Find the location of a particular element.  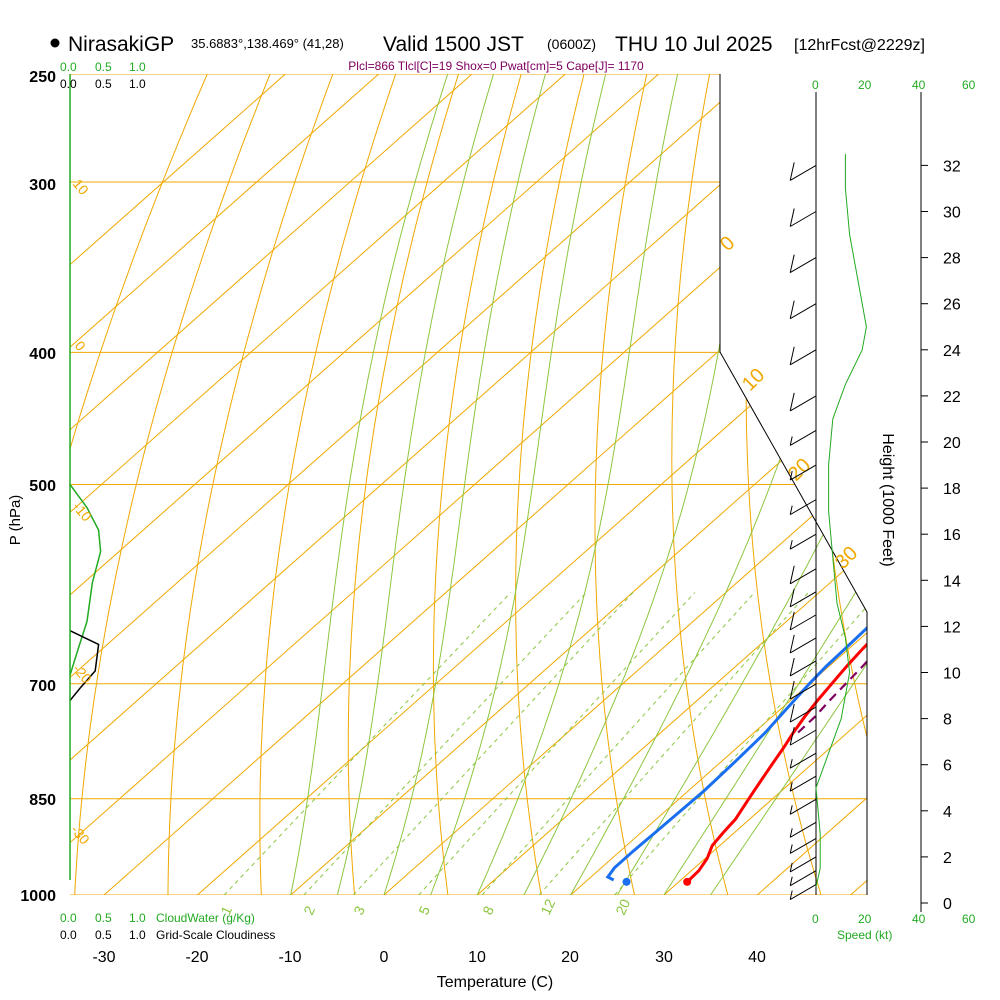

wind-speed-top-label: 60 is located at coordinates (969, 85).